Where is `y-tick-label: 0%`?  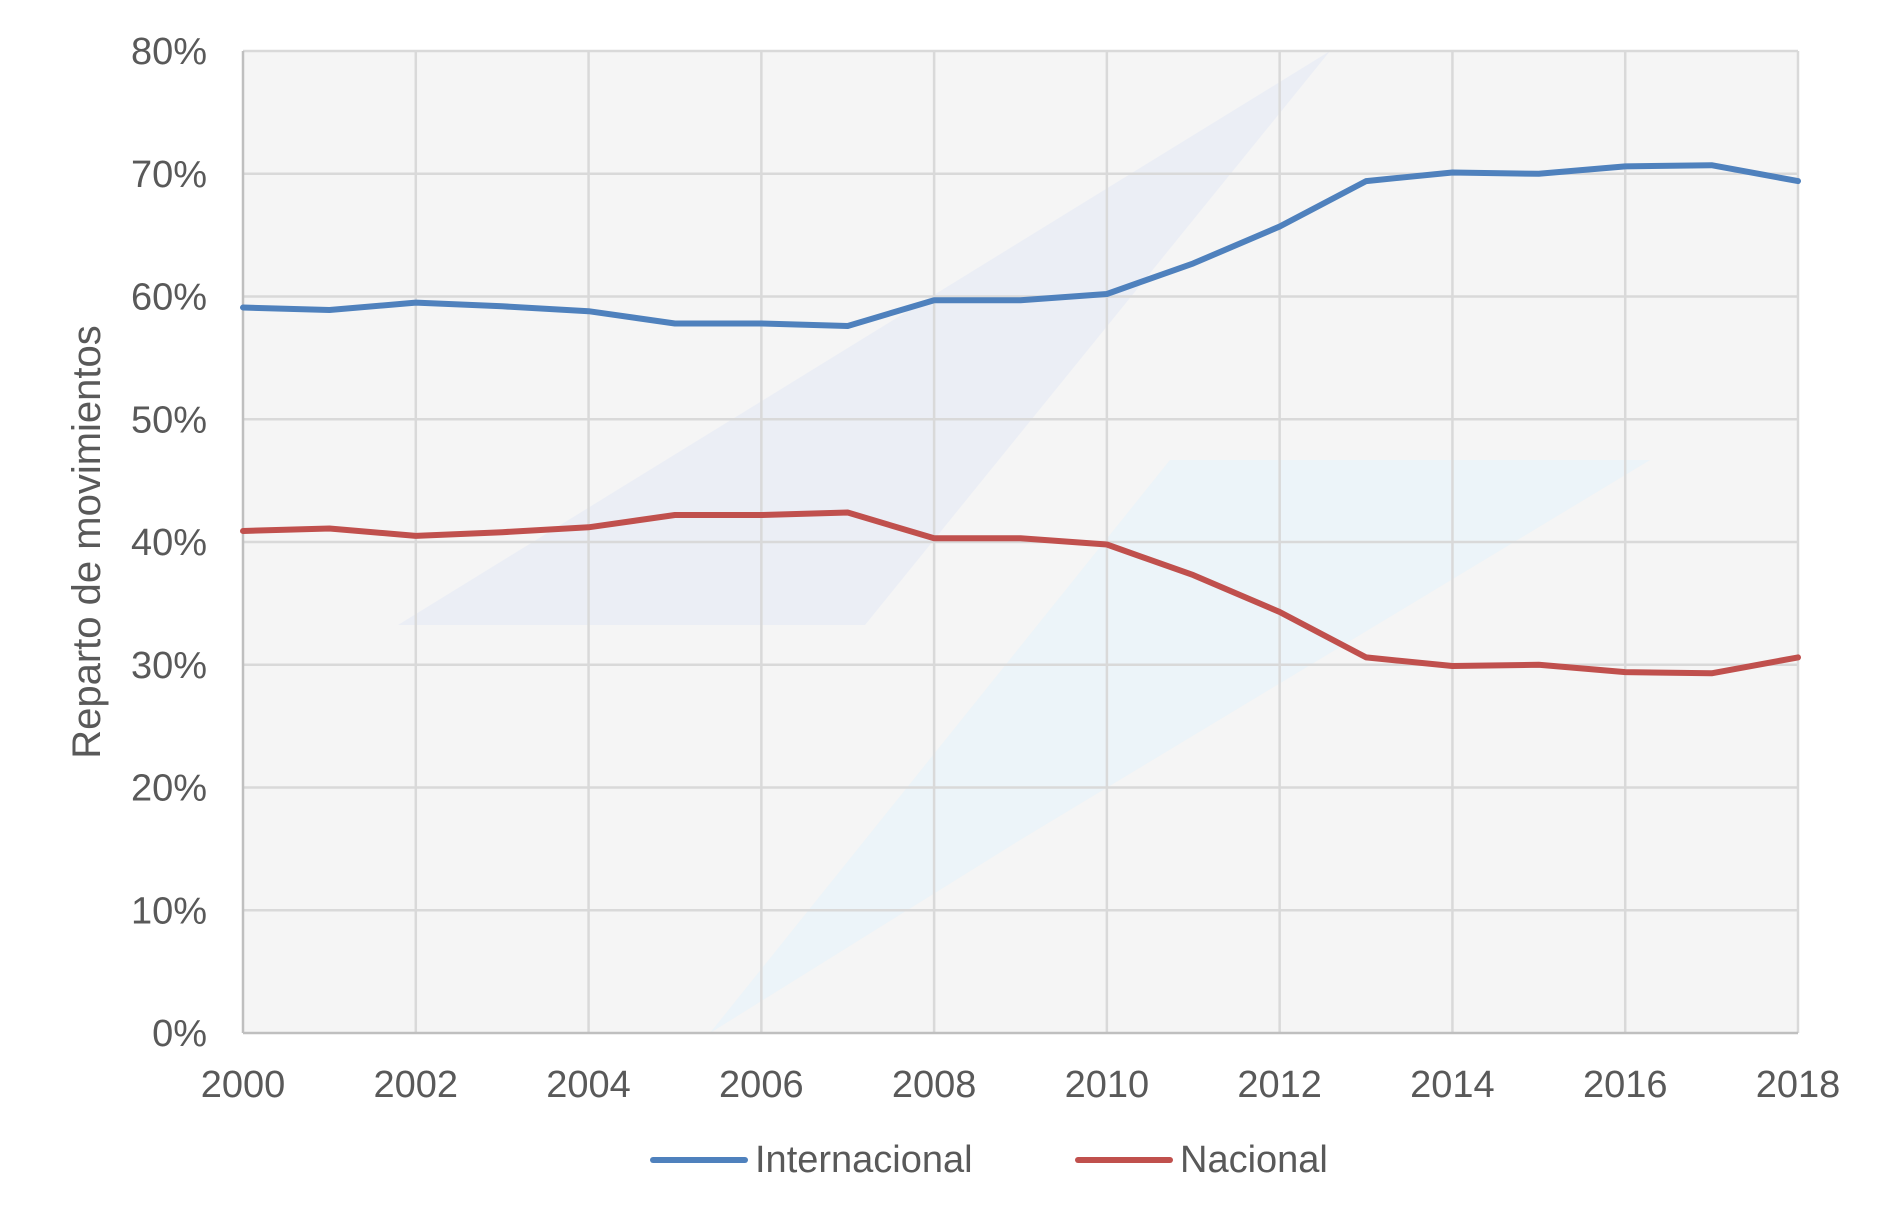 y-tick-label: 0% is located at coordinates (179, 1034).